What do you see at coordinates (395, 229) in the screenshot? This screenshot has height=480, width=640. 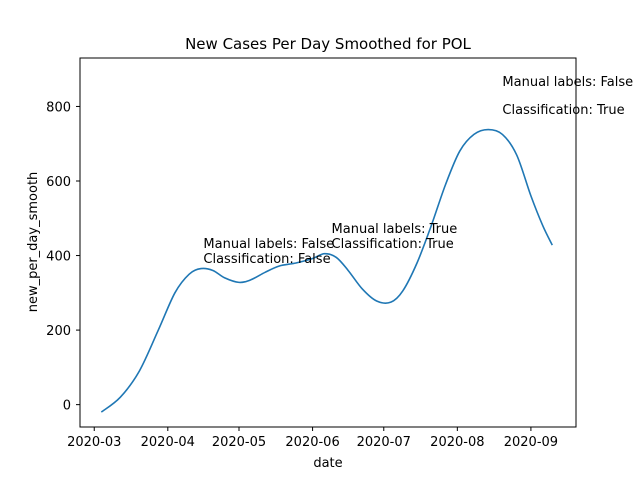 I see `annotation-text: Manual labels: True` at bounding box center [395, 229].